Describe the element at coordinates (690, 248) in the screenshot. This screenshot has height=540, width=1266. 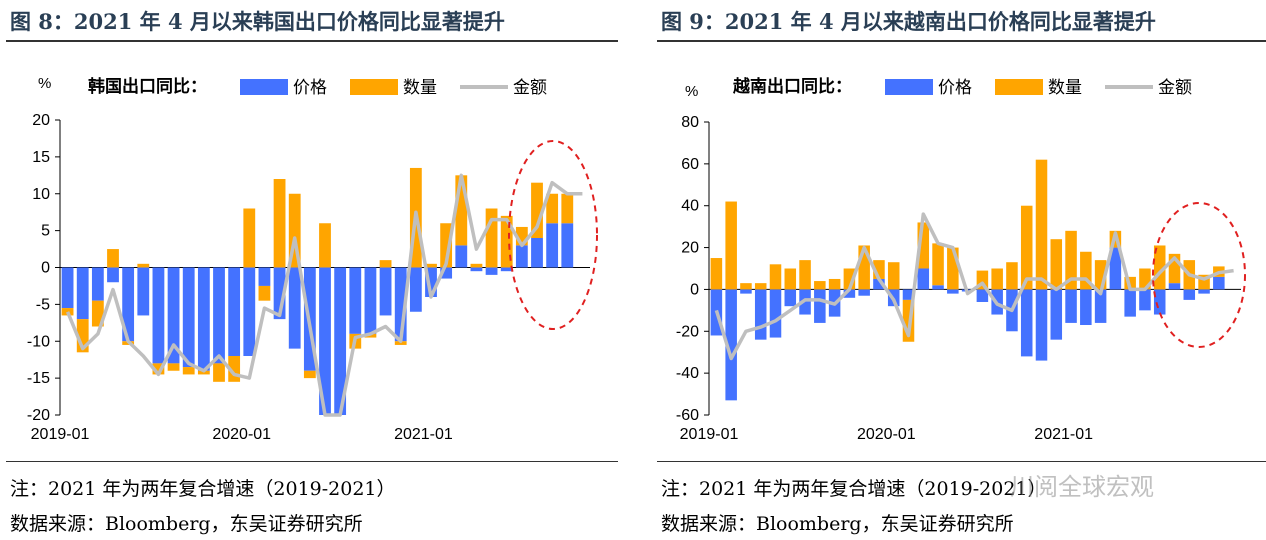
I see `y-tick-label: 20` at that location.